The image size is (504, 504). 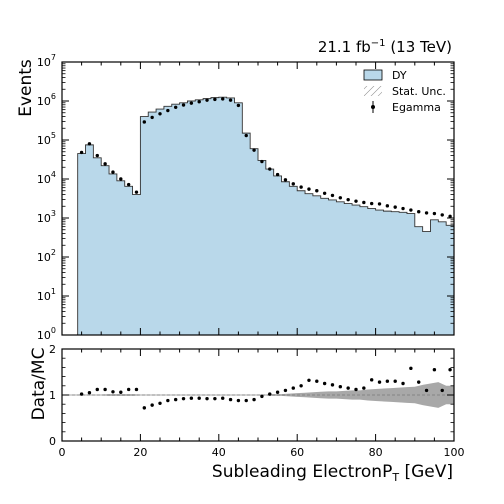 I want to click on main-y-tick-label: 10⁵, so click(x=46, y=139).